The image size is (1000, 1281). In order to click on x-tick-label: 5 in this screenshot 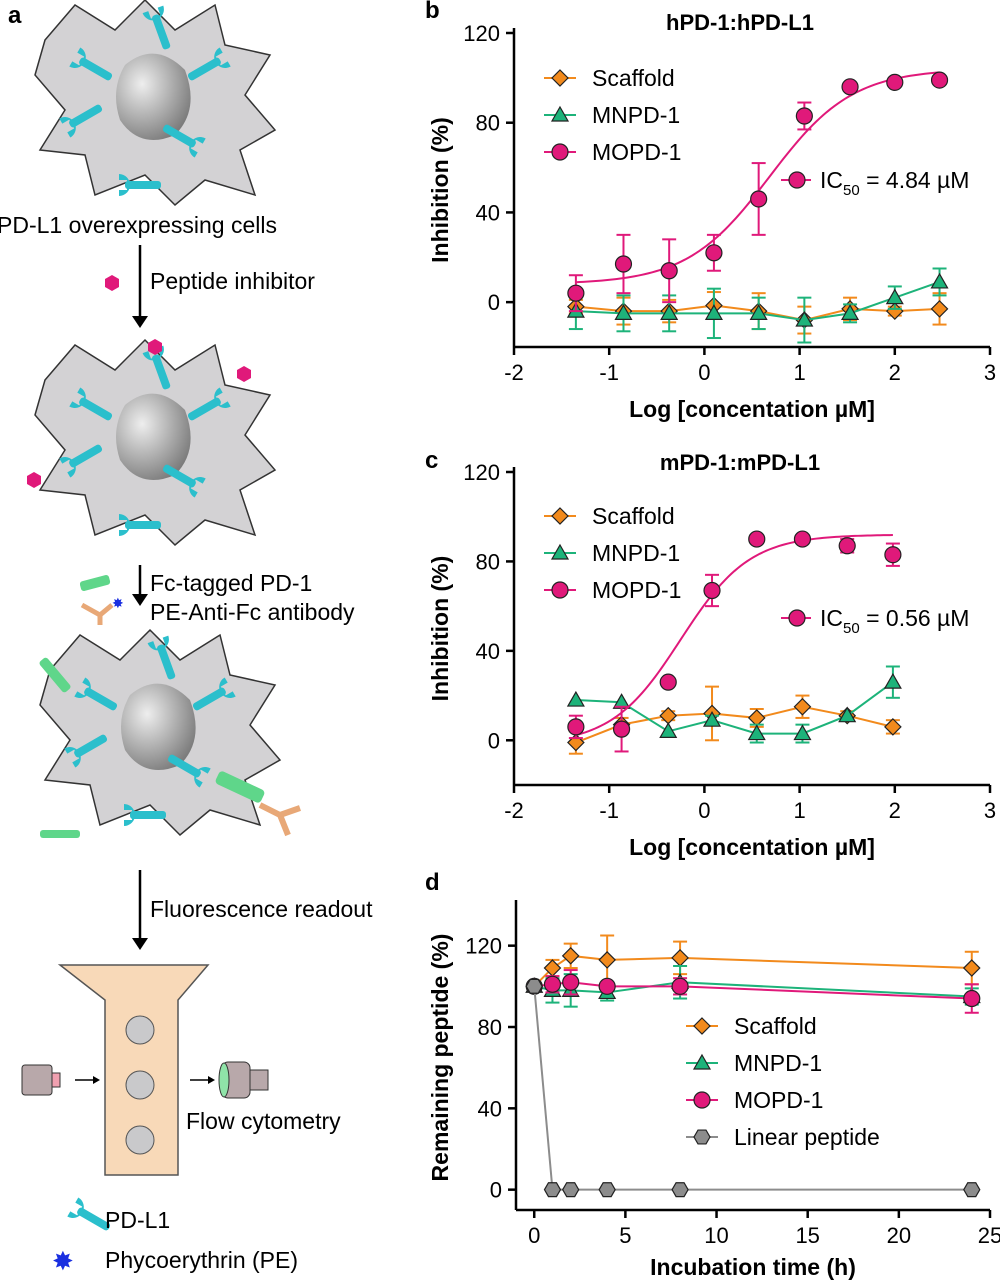, I will do `click(625, 1235)`.